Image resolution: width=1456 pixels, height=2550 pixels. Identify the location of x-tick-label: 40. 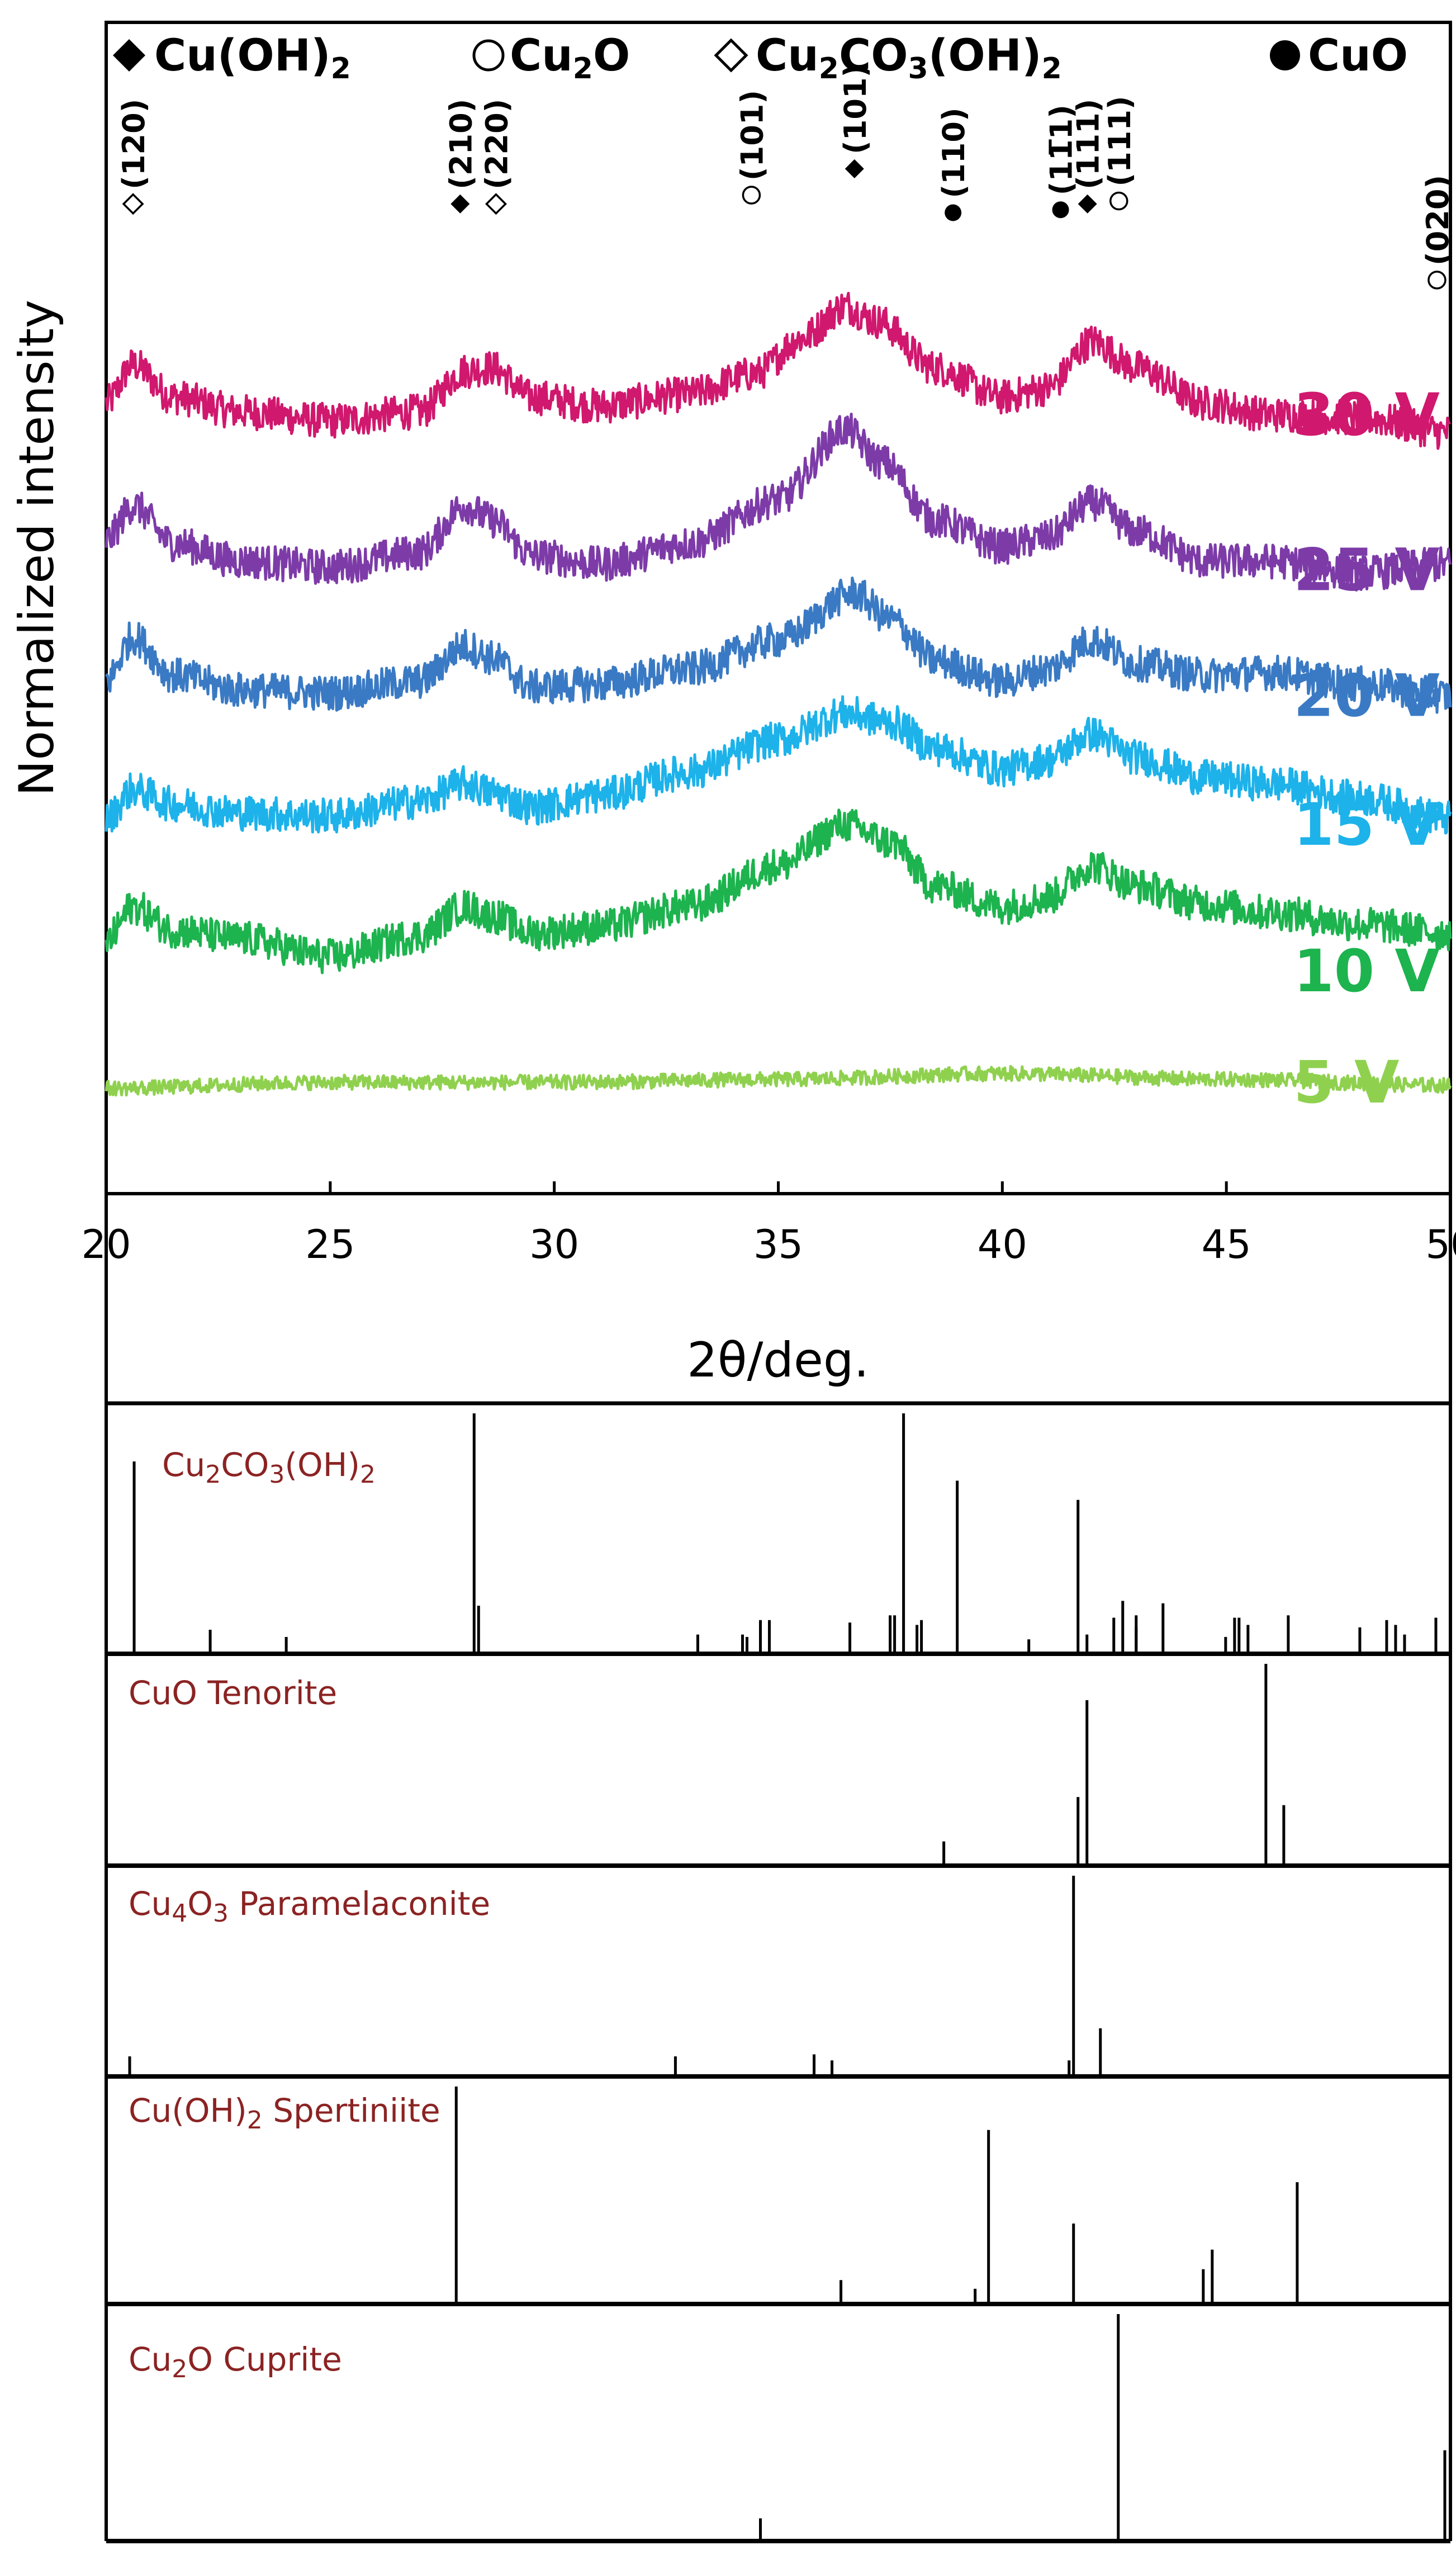
(1003, 1244).